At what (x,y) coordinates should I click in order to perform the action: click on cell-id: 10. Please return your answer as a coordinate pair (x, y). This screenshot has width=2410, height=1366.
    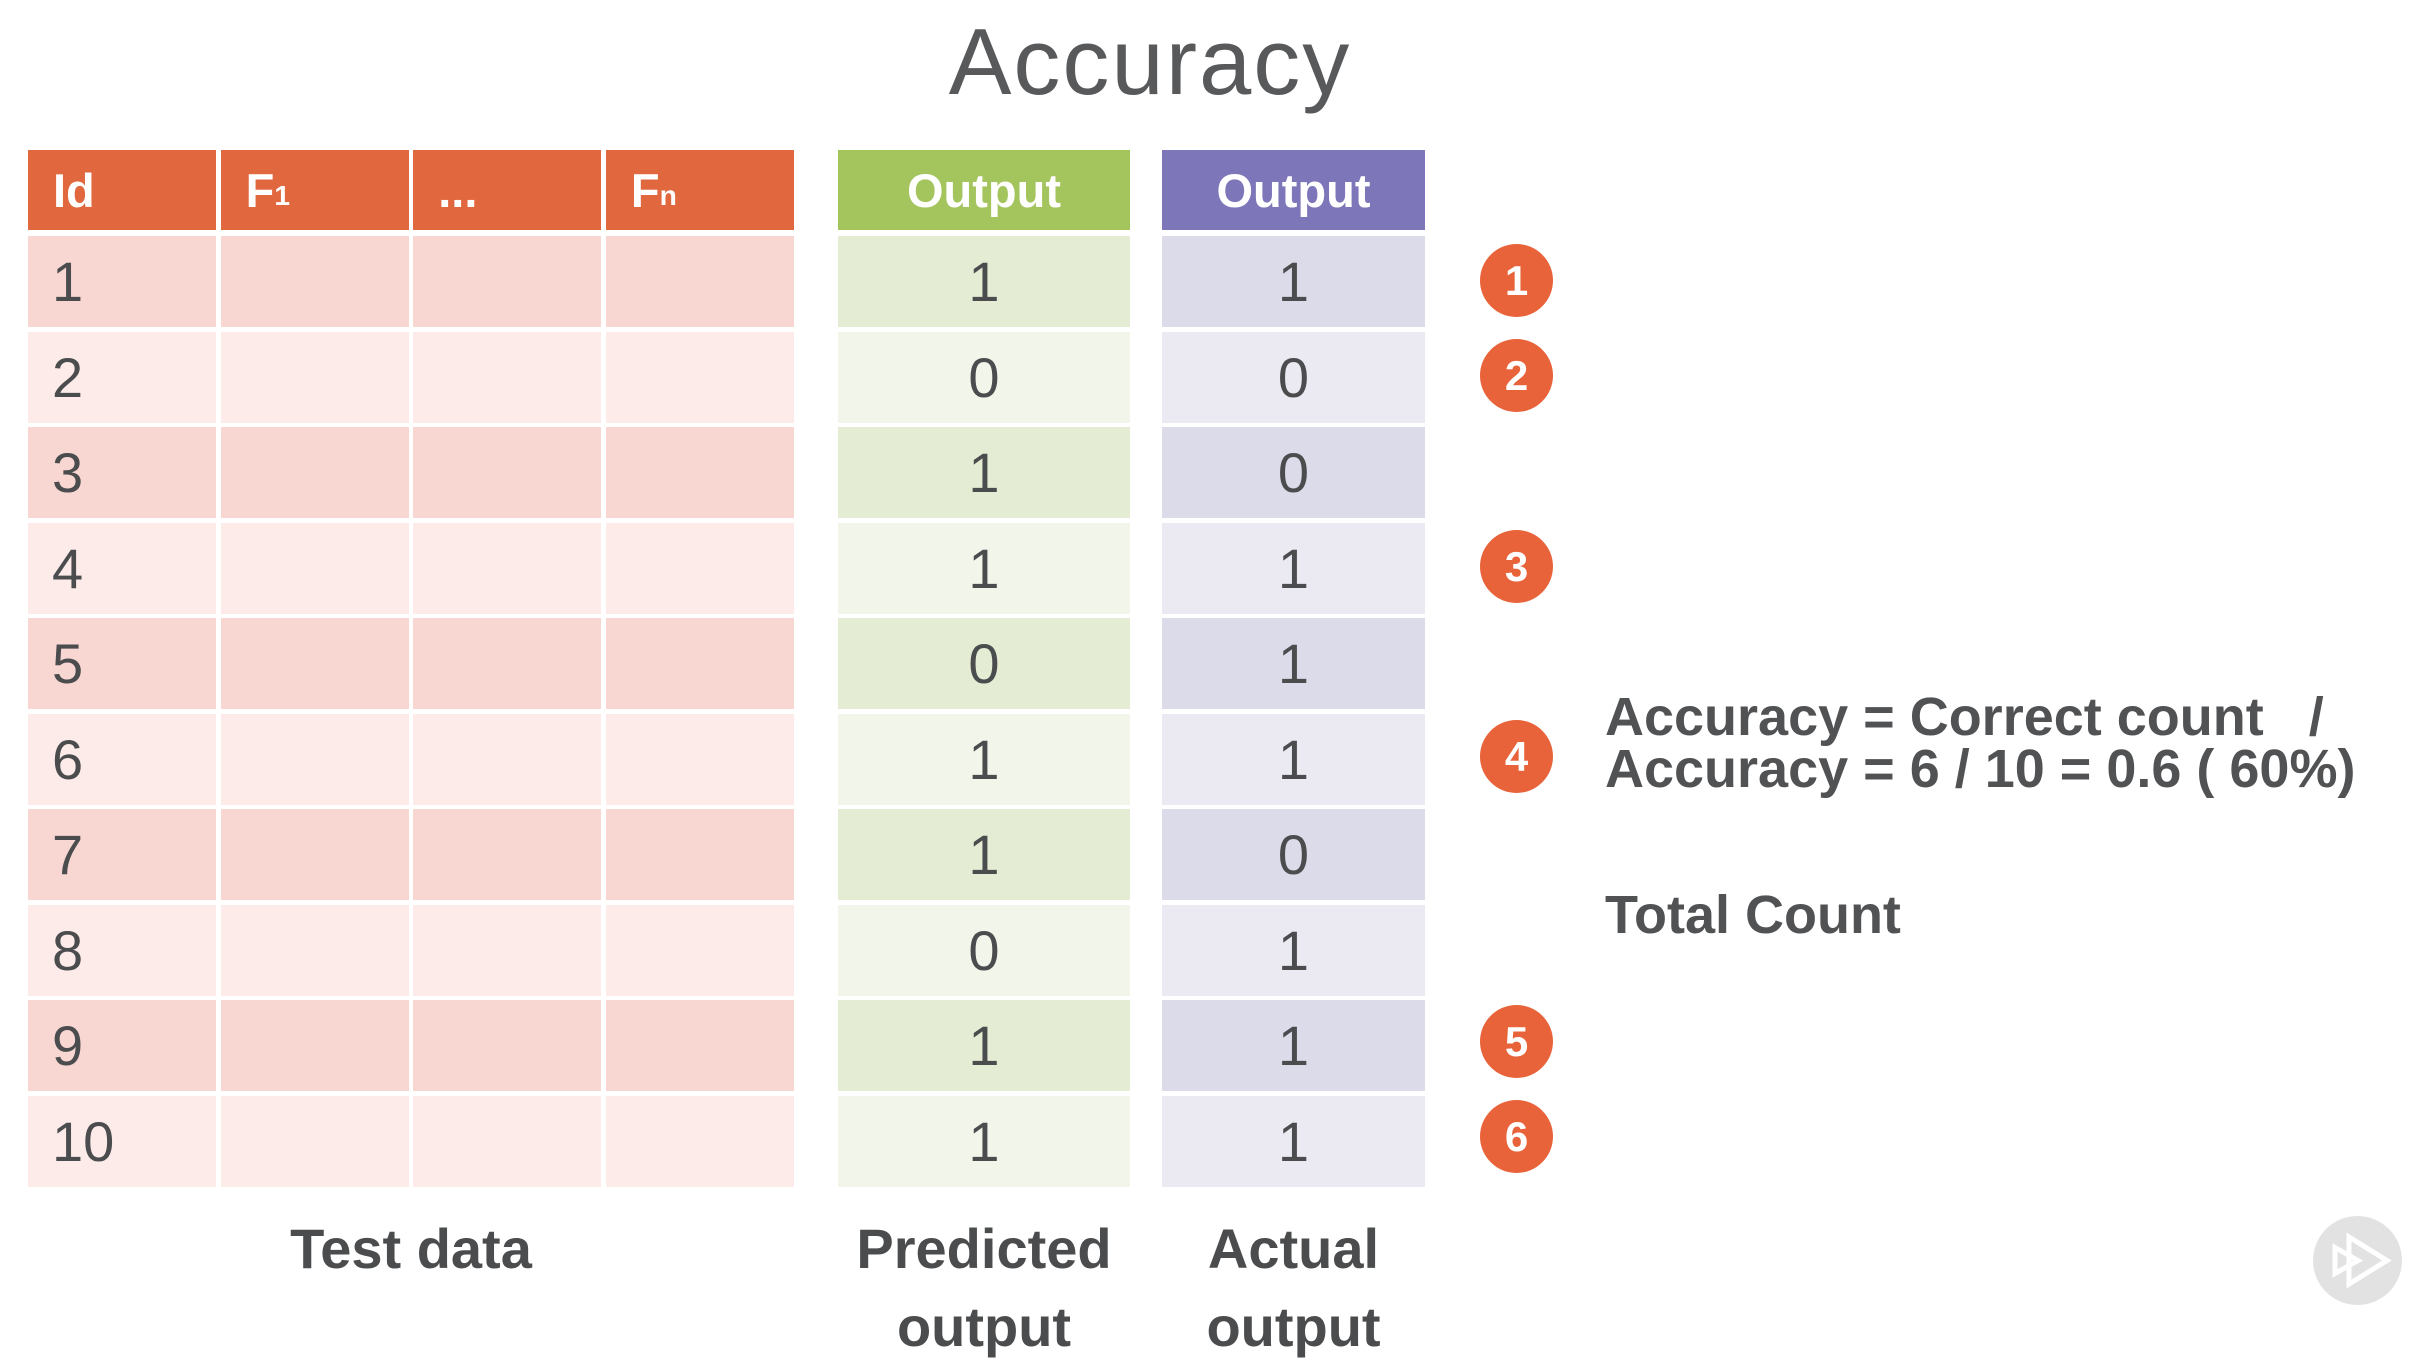
    Looking at the image, I should click on (122, 1141).